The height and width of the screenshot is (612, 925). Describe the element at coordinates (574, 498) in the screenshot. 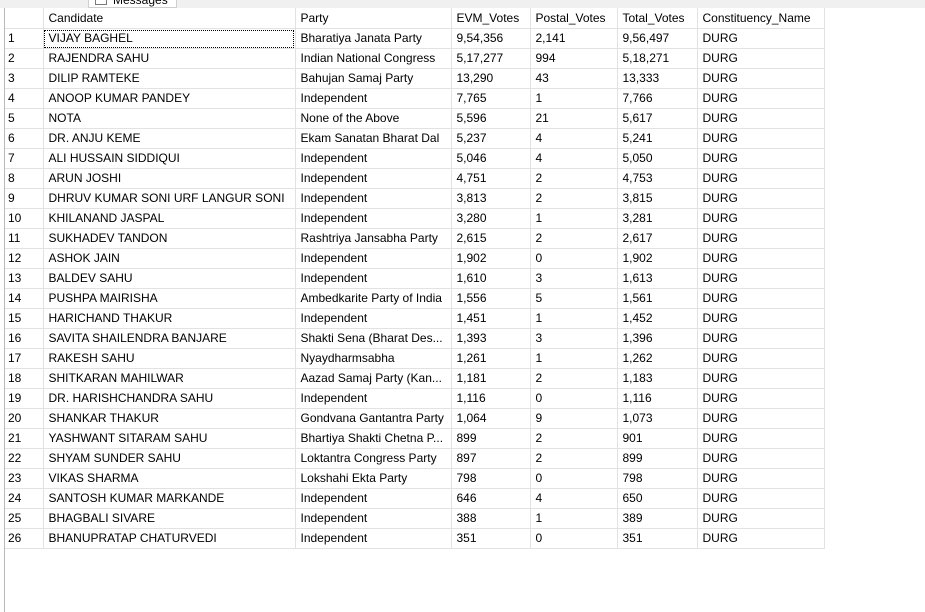

I see `cell-postal-votes: 4` at that location.